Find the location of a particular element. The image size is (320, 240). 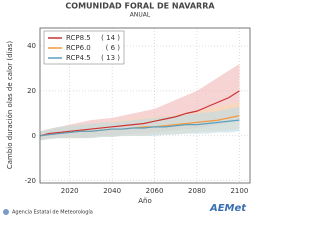

legend-label: RCP8.5 is located at coordinates (78, 38).